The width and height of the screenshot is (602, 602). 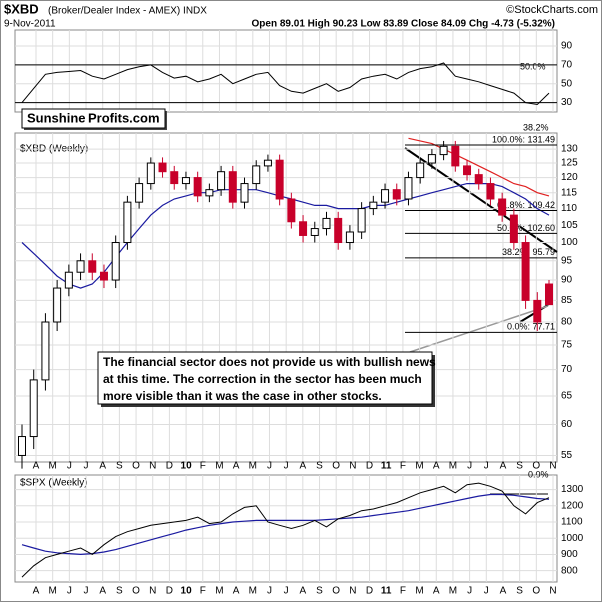 What do you see at coordinates (567, 455) in the screenshot?
I see `y-tick-label: 55` at bounding box center [567, 455].